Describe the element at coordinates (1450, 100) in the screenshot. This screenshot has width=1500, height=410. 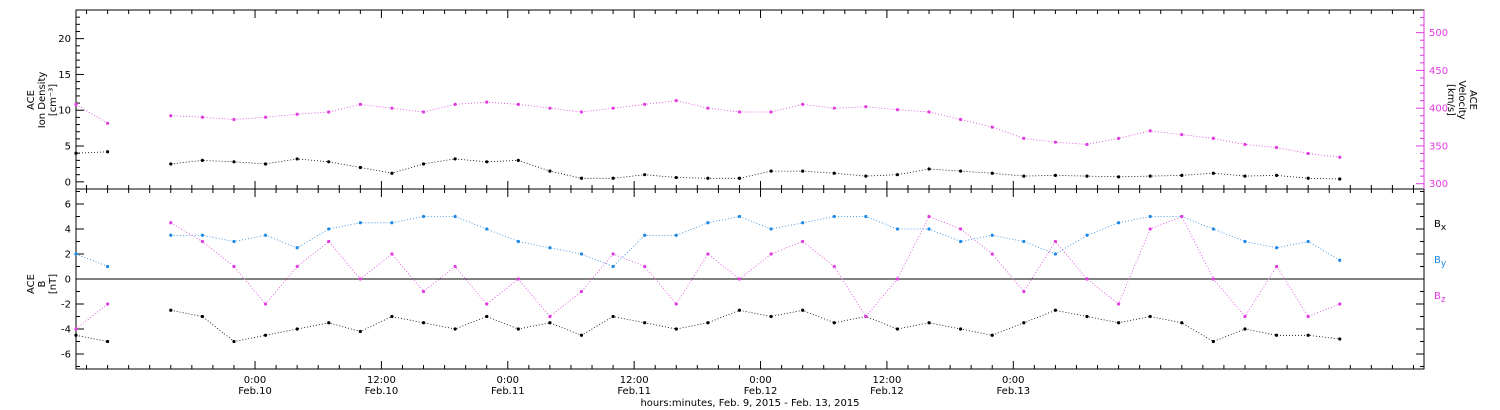
I see `top-y2label-line3: [km/s]` at that location.